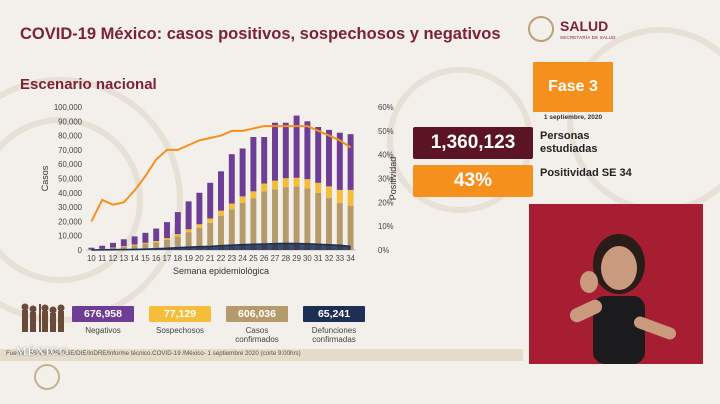 The width and height of the screenshot is (720, 404). What do you see at coordinates (221, 271) in the screenshot?
I see `x-axis-label: Semana epidemiológica` at bounding box center [221, 271].